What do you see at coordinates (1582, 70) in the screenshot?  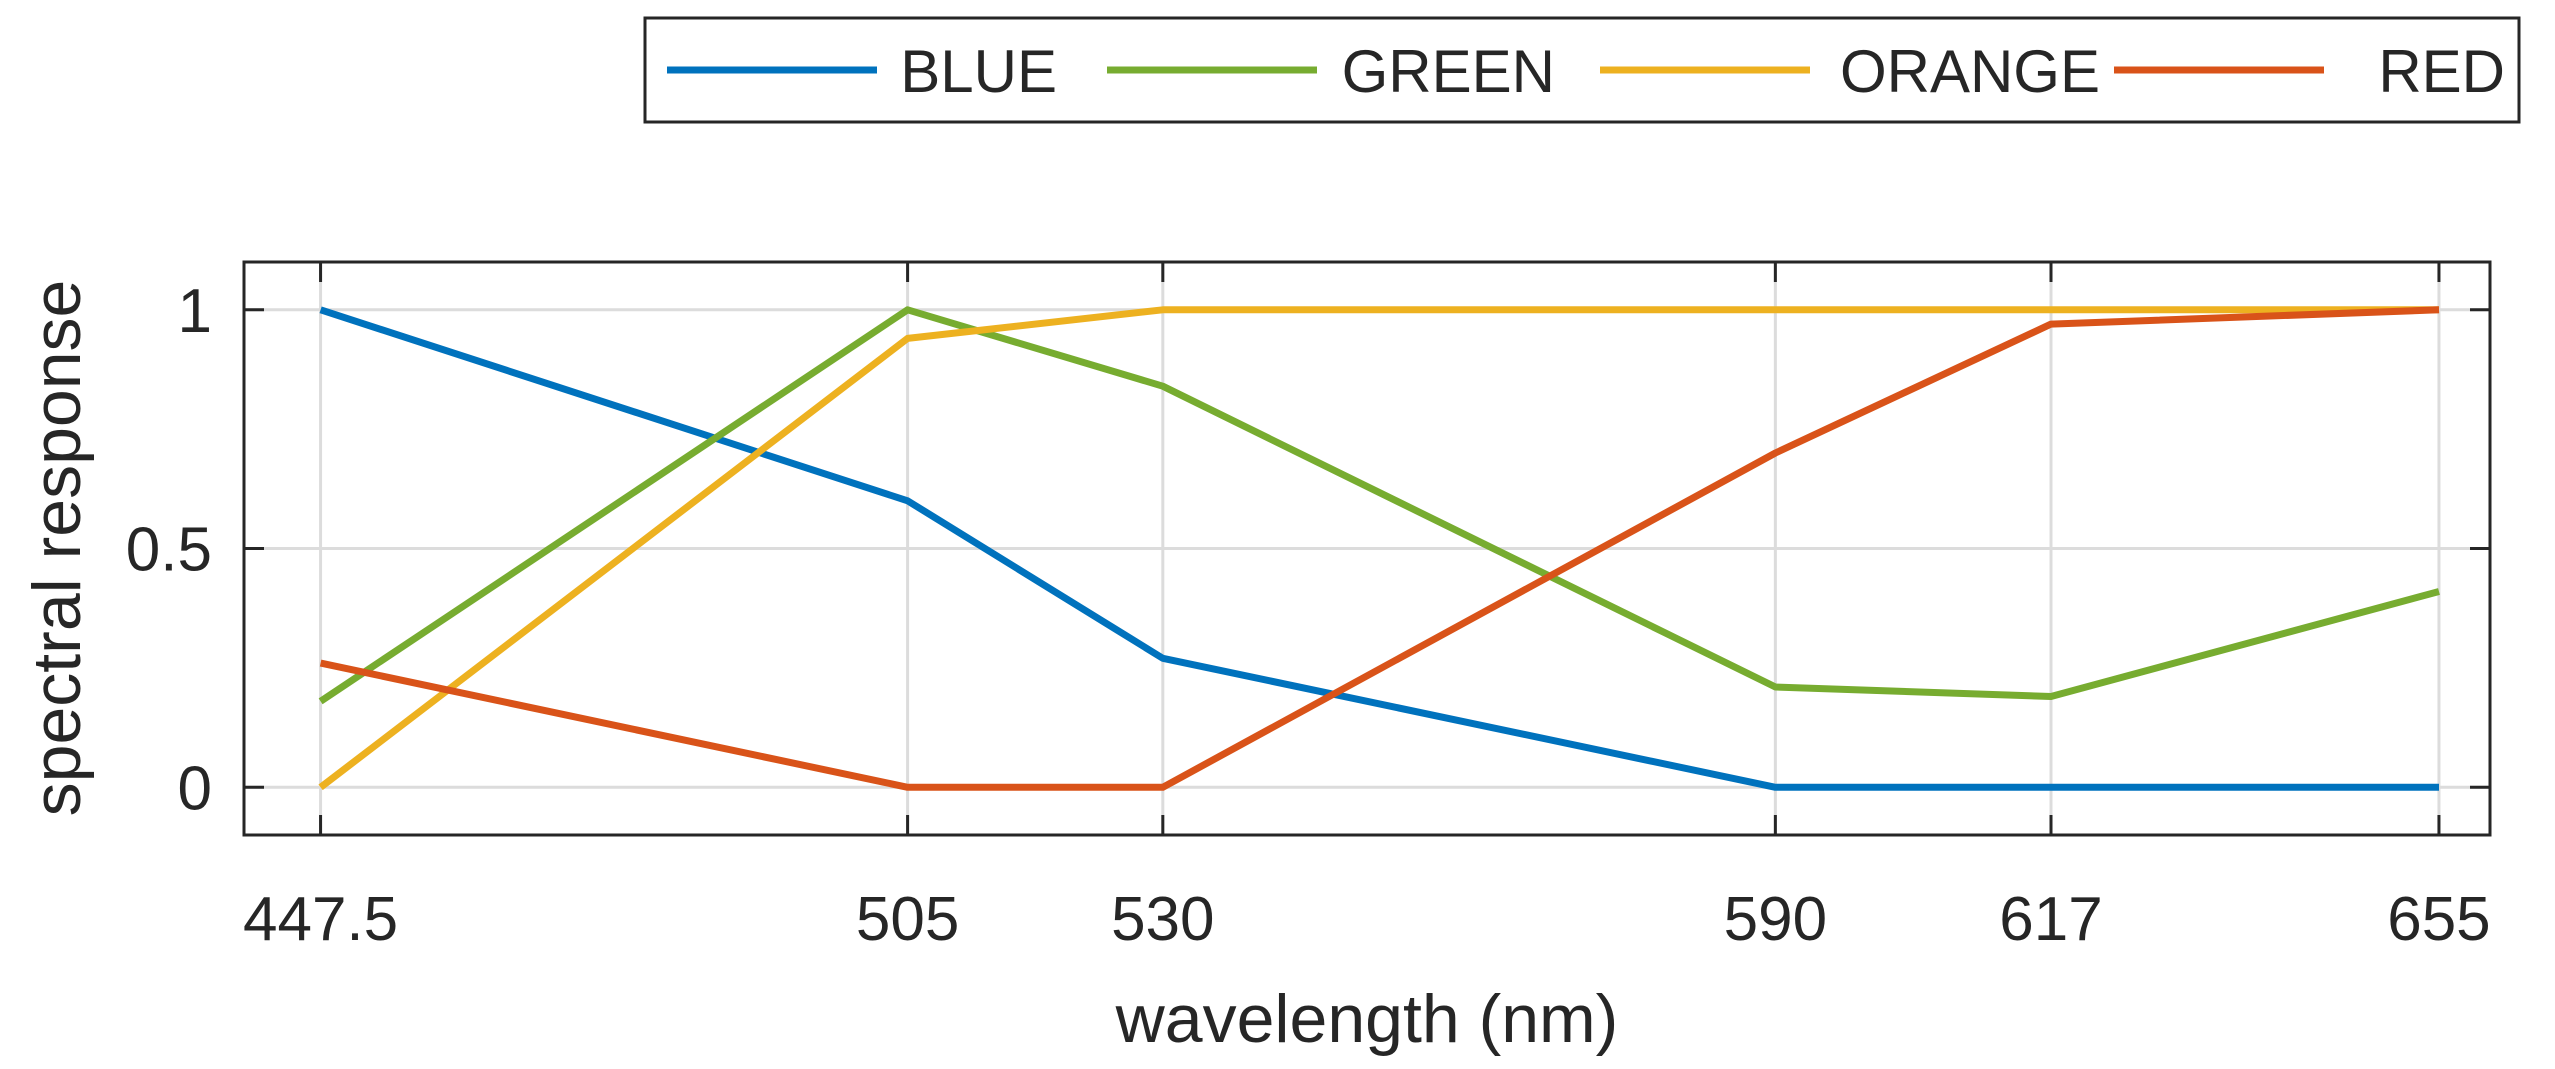 I see `legend: BLUE GREEN ORANGE RED` at bounding box center [1582, 70].